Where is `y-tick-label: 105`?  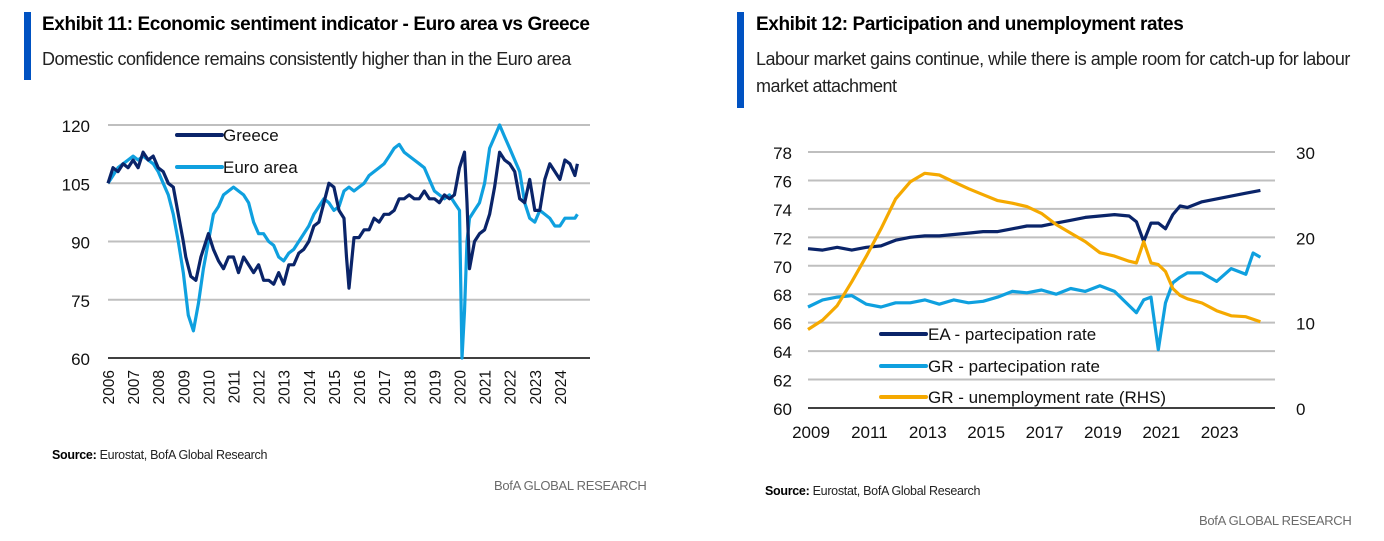
y-tick-label: 105 is located at coordinates (76, 184).